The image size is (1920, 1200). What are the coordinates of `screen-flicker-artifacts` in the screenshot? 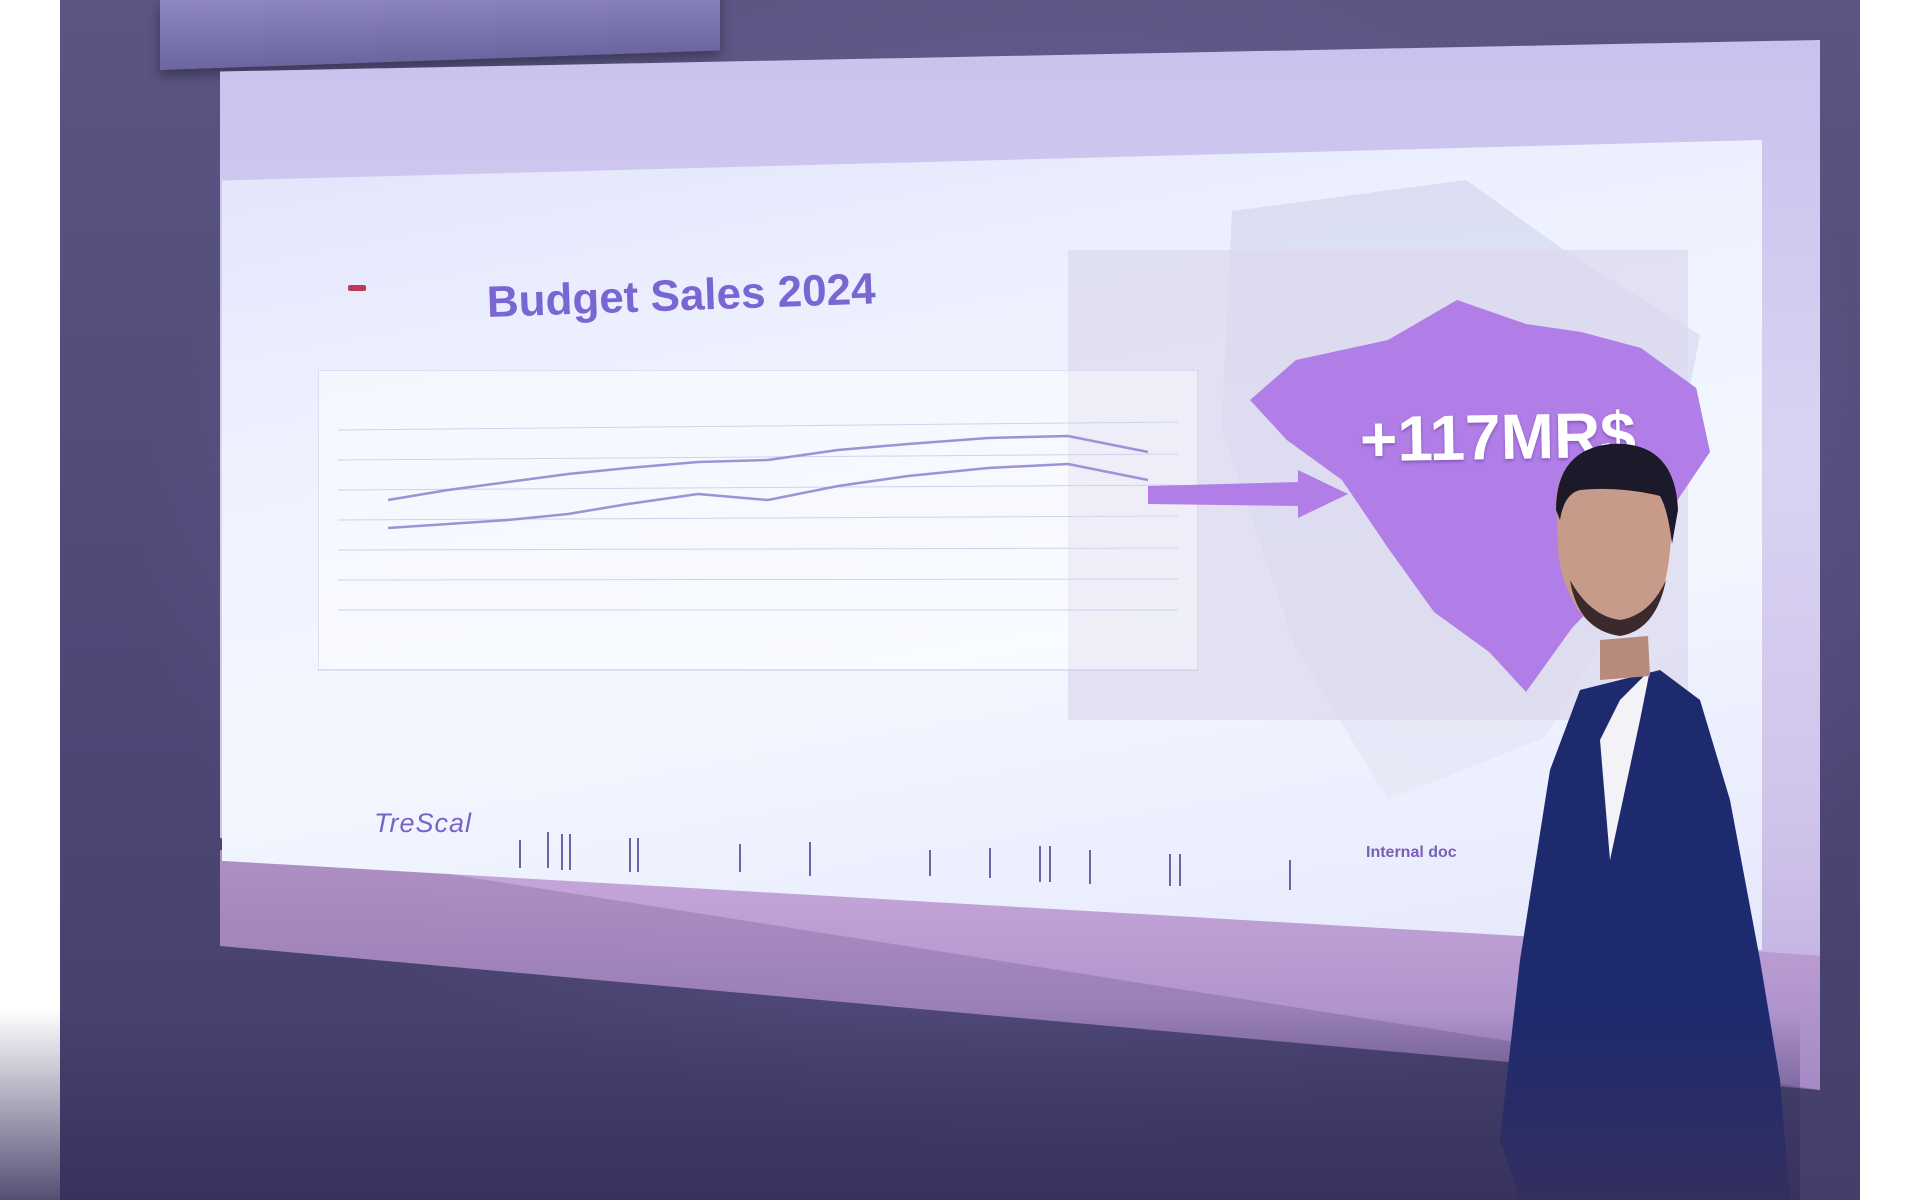 It's located at (940, 860).